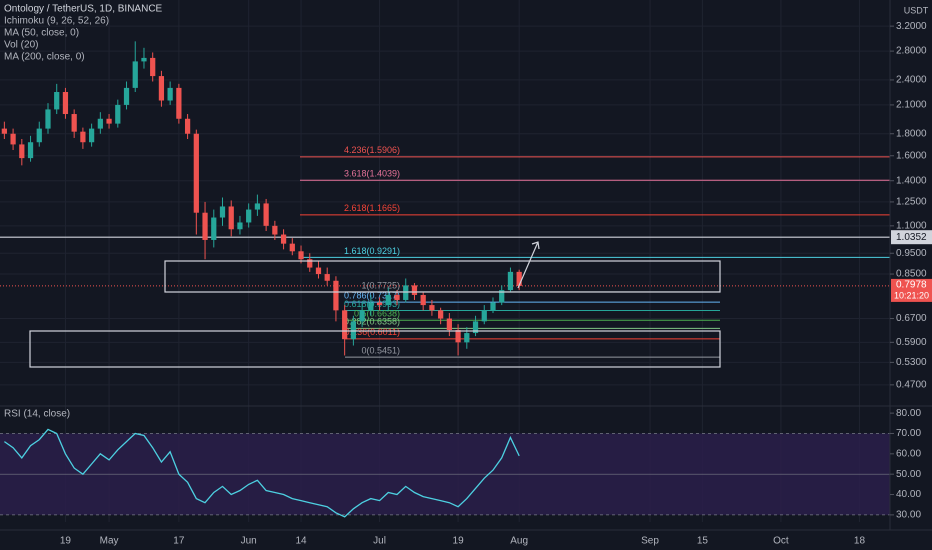  What do you see at coordinates (41, 33) in the screenshot?
I see `indicator-label: MA (50, close, 0)` at bounding box center [41, 33].